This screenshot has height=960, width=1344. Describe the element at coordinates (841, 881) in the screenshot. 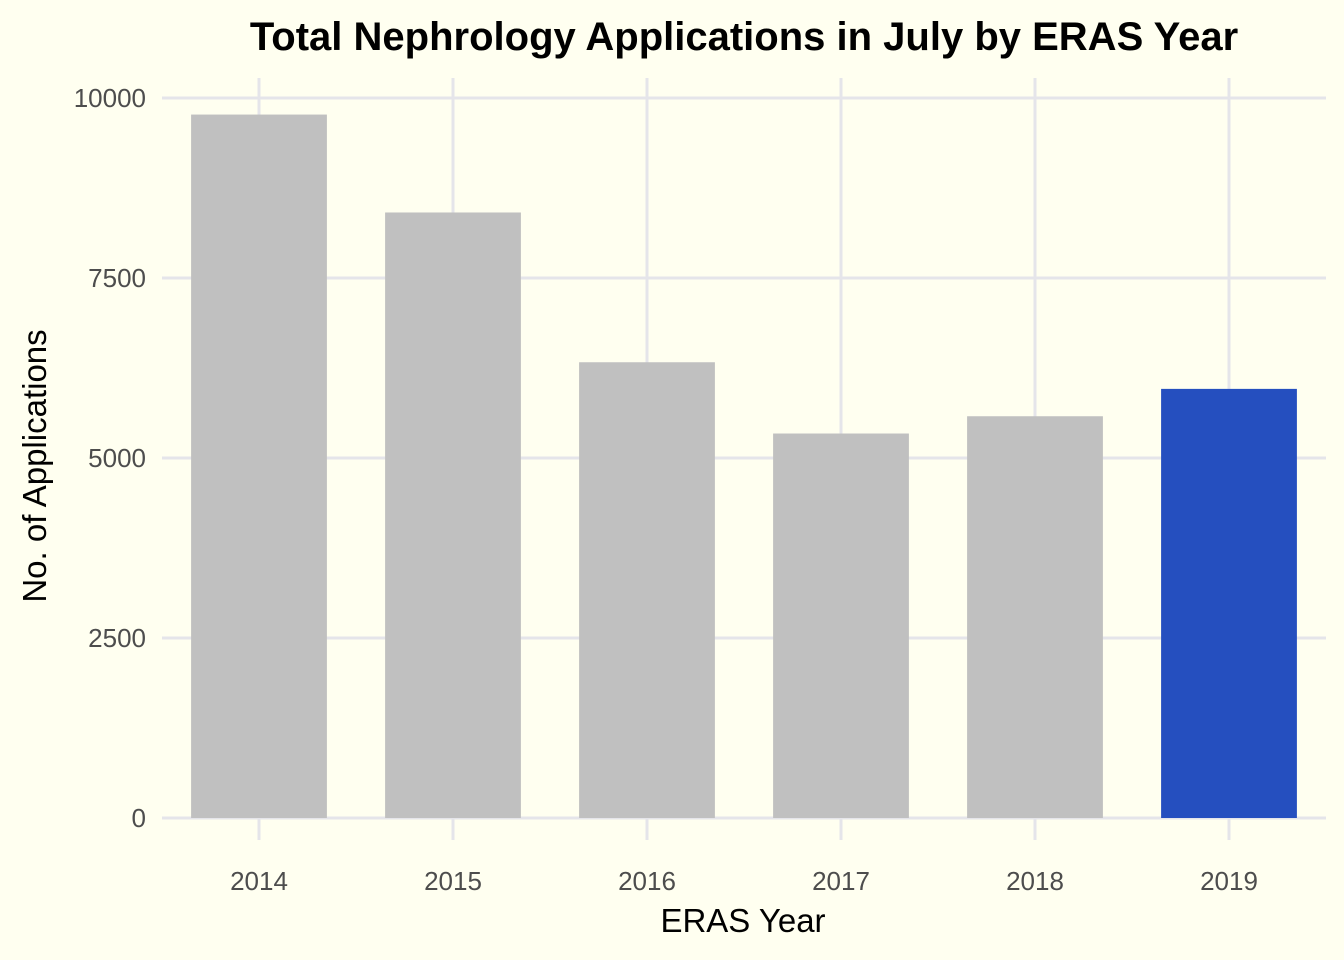

I see `x-tick-label: 2017` at that location.